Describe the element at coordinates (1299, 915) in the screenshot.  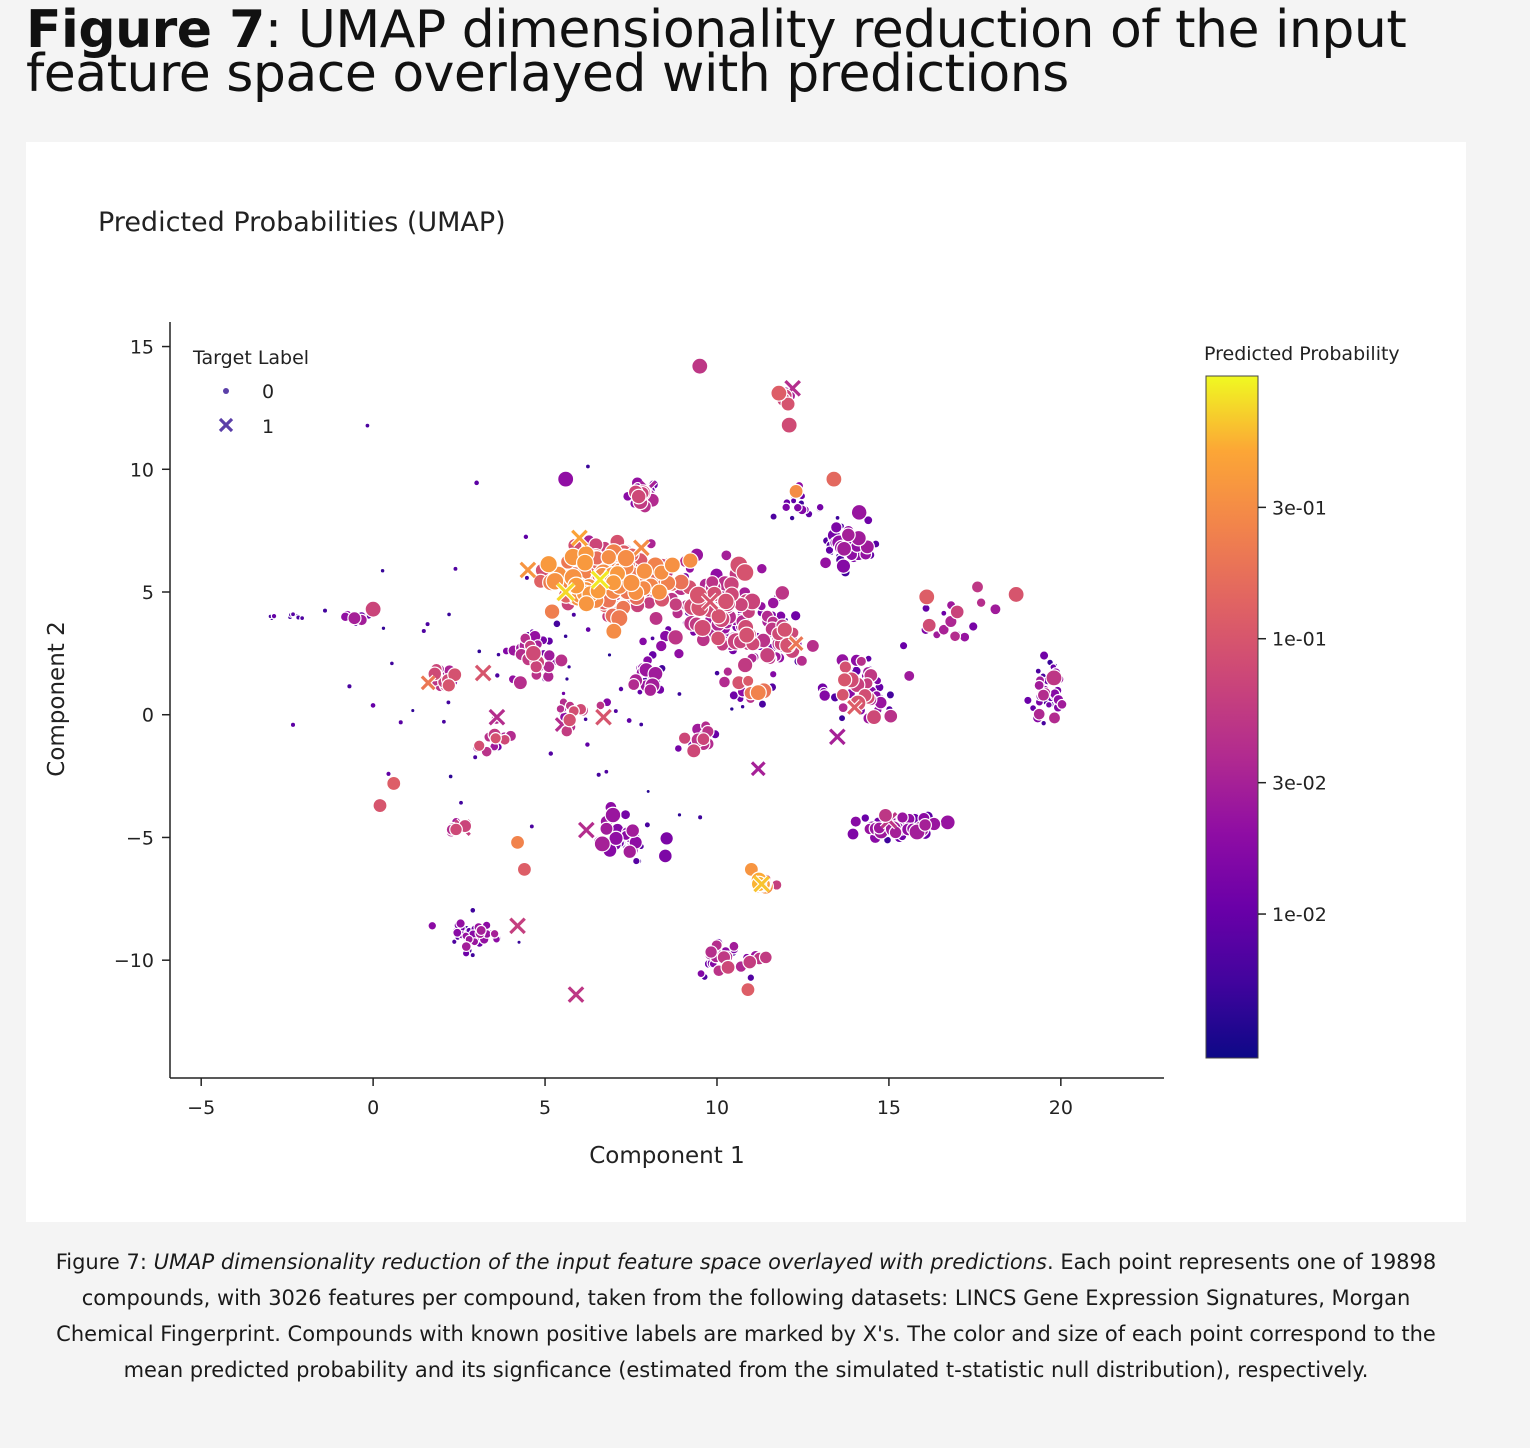
I see `colorbar-tick-label: 1e-02` at that location.